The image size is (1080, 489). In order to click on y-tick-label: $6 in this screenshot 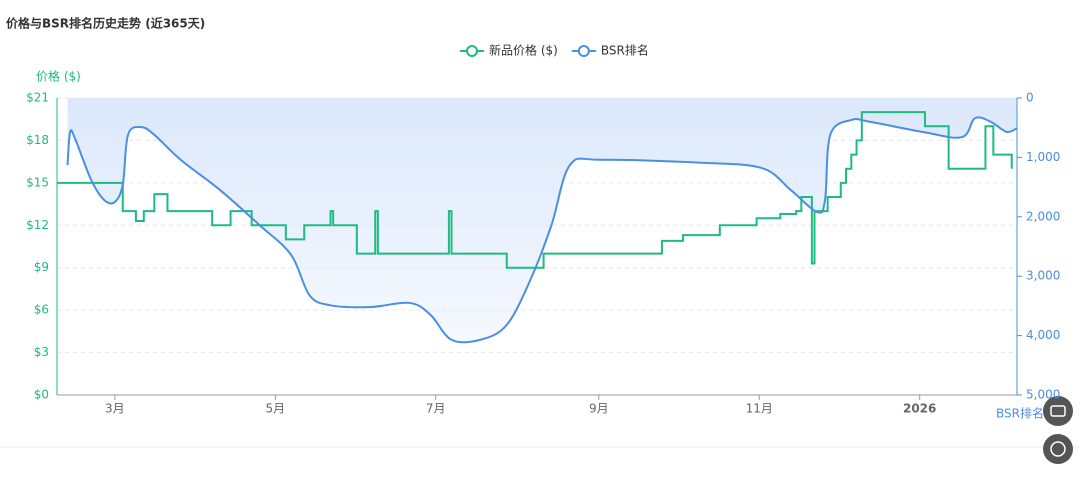, I will do `click(41, 310)`.